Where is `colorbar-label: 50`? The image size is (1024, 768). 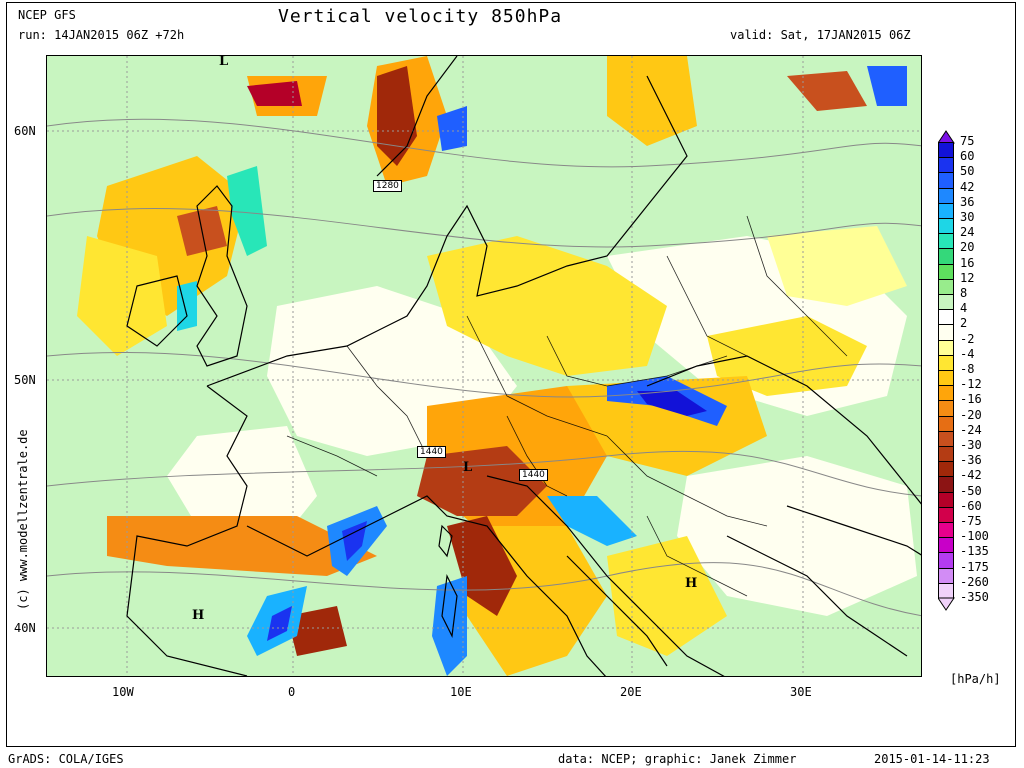 colorbar-label: 50 is located at coordinates (967, 171).